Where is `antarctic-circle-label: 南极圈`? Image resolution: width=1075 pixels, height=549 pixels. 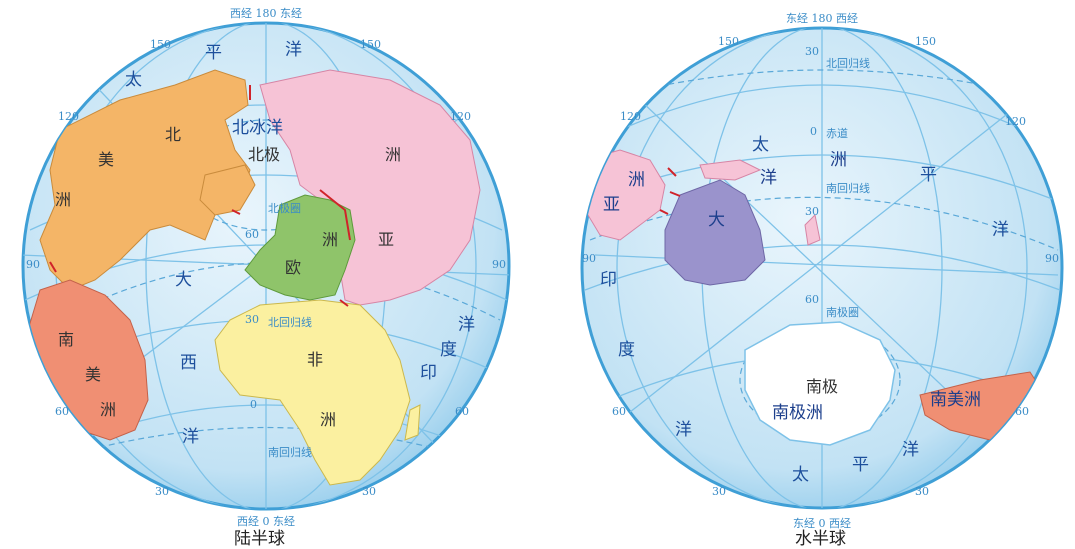 antarctic-circle-label: 南极圈 is located at coordinates (842, 312).